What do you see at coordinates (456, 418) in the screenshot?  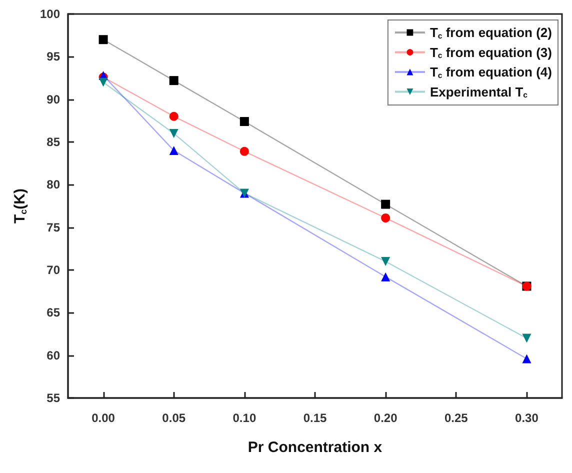 I see `x-tick-label: 0.25` at bounding box center [456, 418].